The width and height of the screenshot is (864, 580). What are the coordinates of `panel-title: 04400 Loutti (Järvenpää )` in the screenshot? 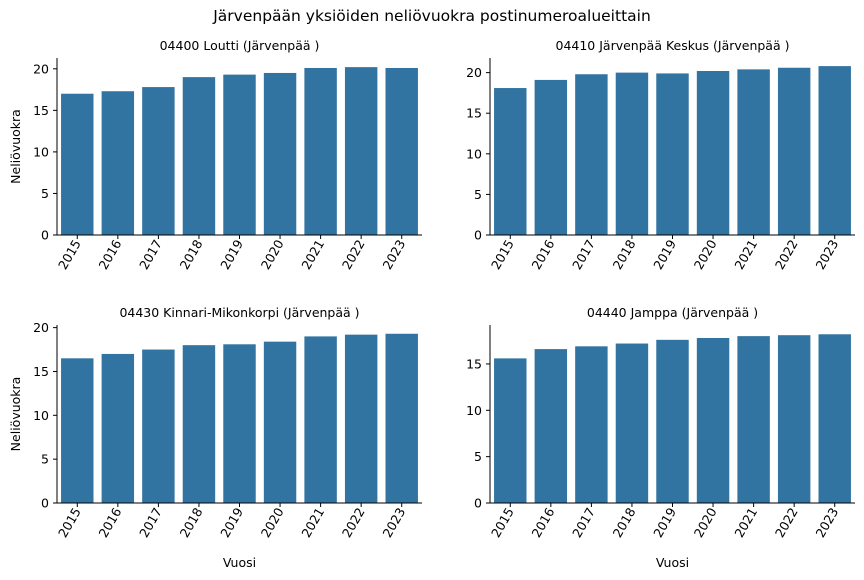 It's located at (240, 45).